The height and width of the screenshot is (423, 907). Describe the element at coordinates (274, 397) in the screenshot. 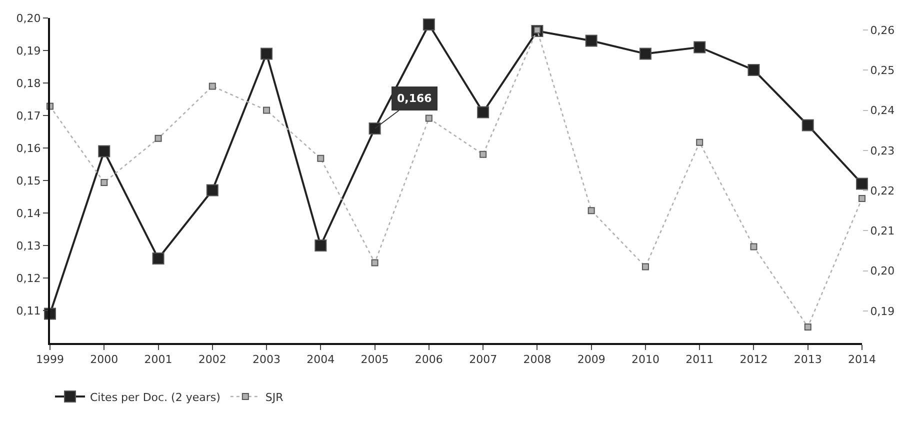

I see `legend-label: SJR` at that location.